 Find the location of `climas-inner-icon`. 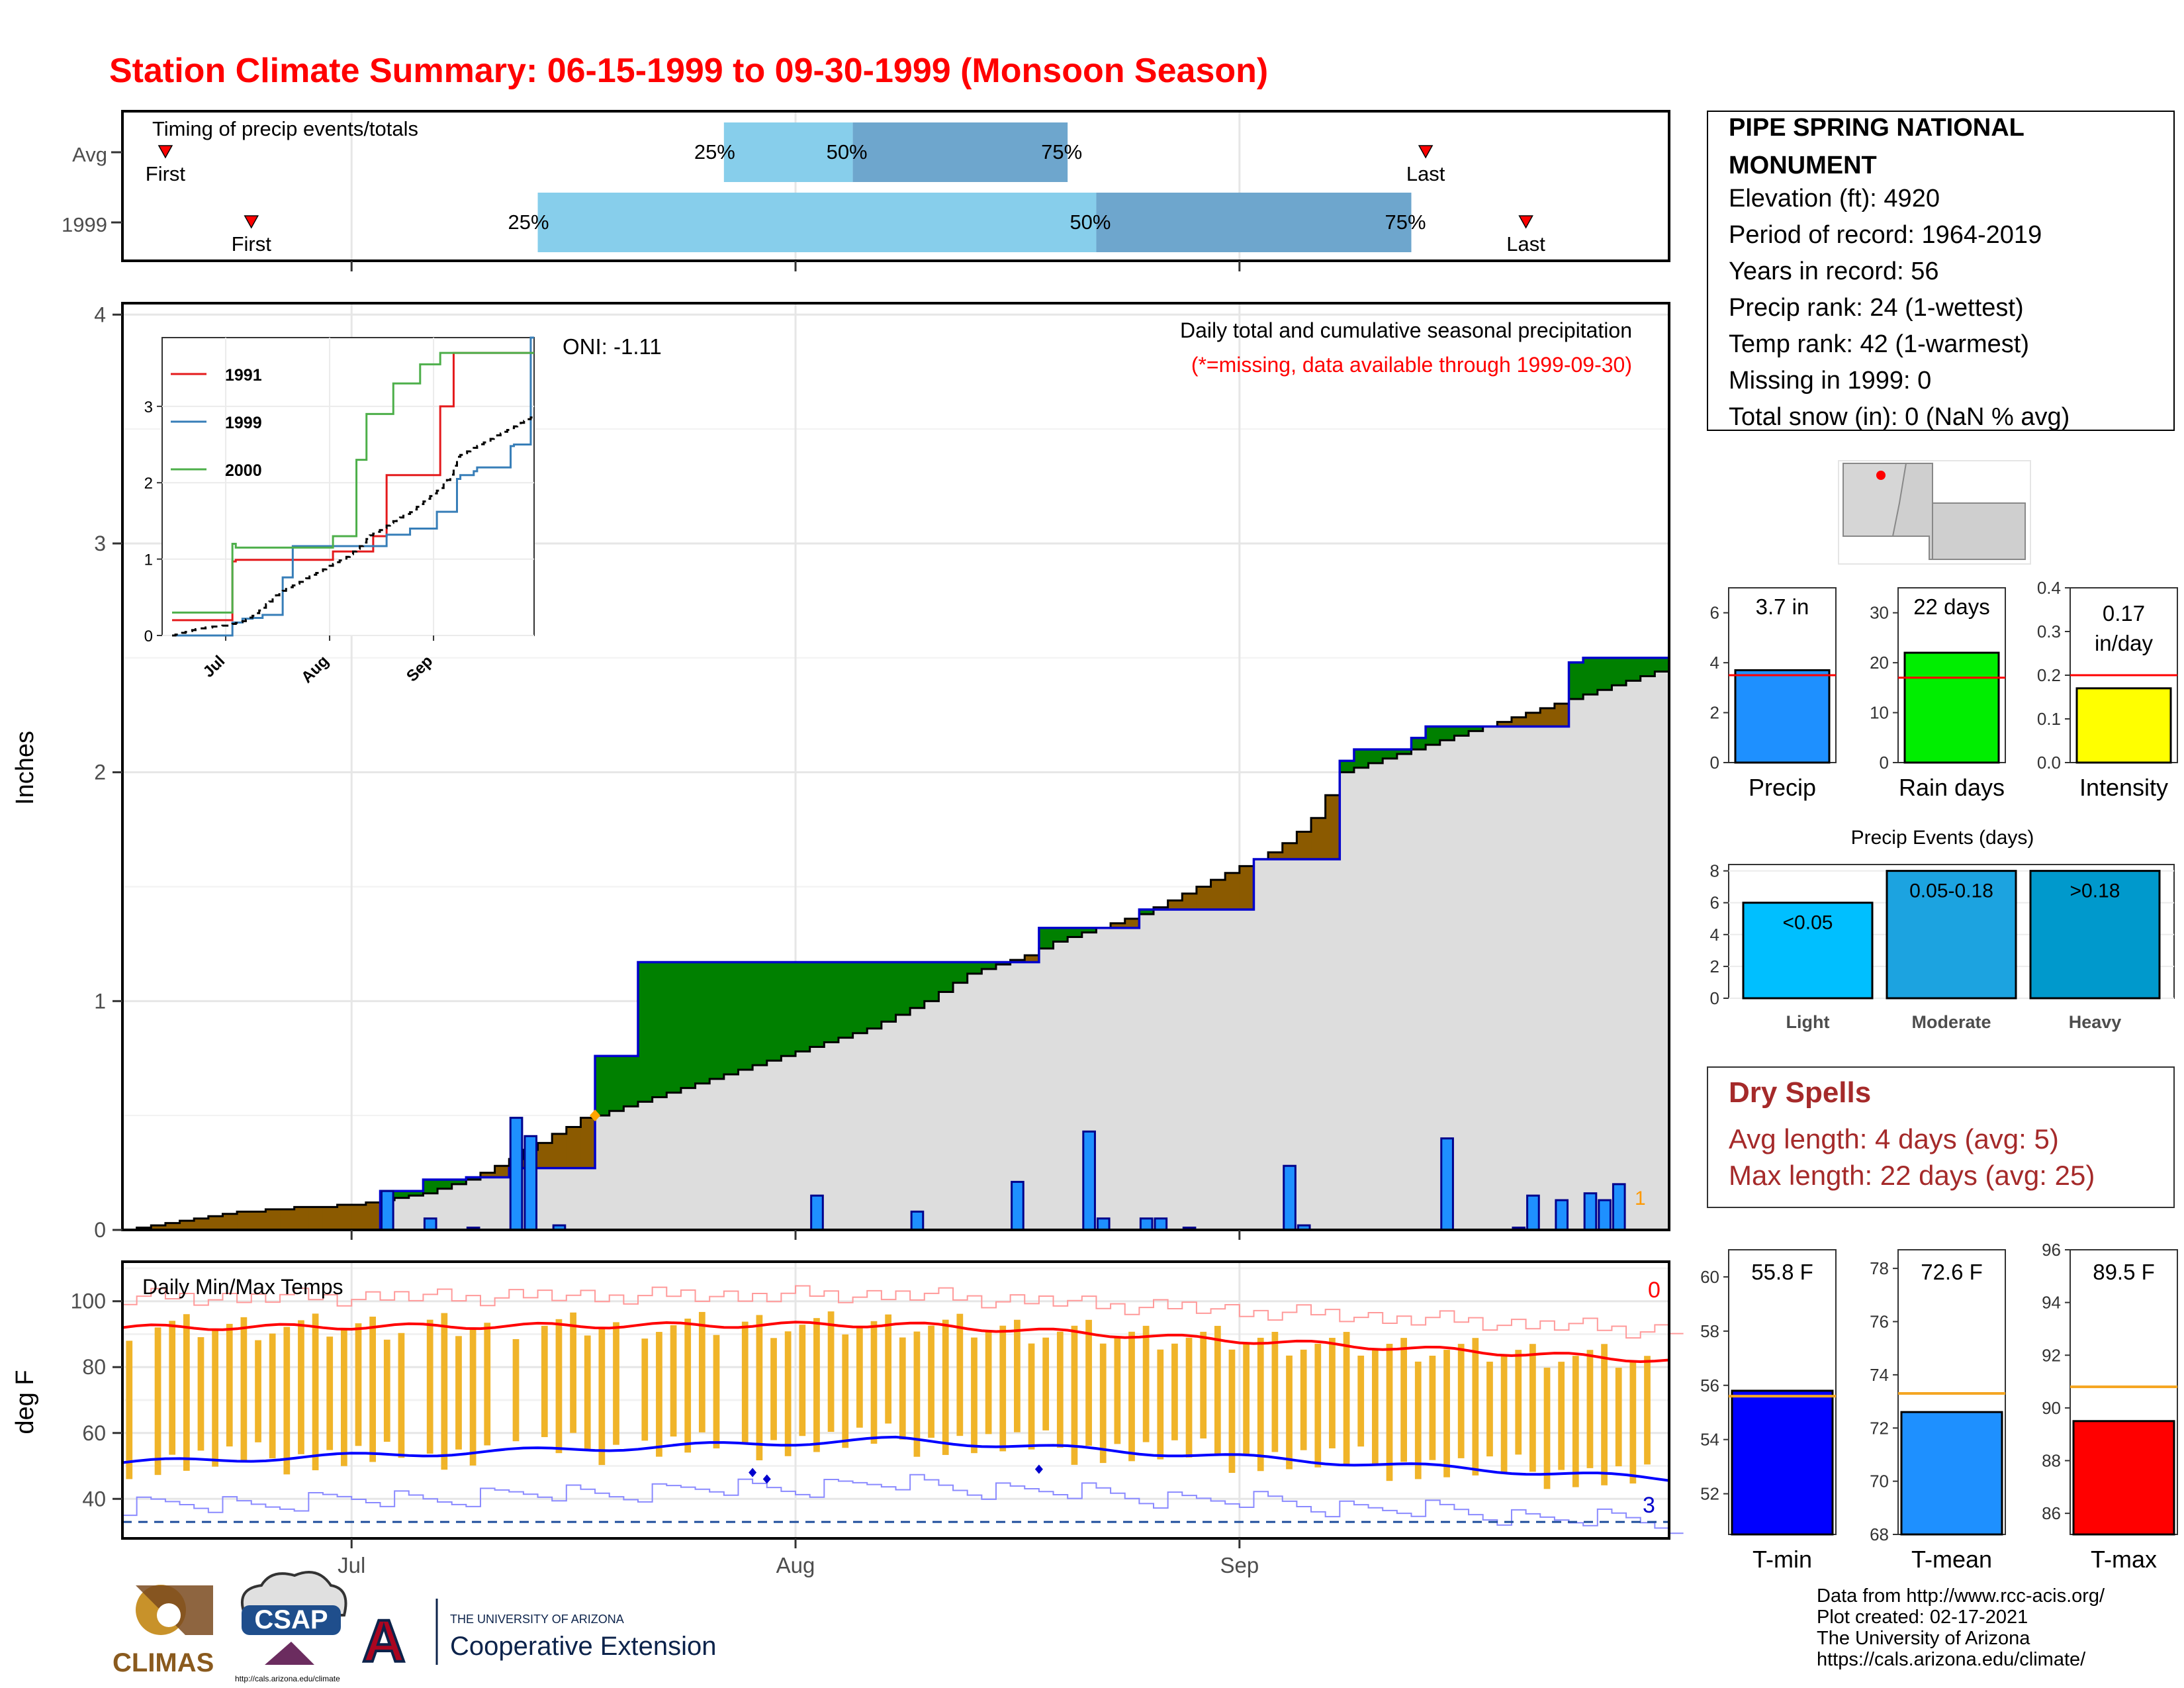

climas-inner-icon is located at coordinates (169, 1615).